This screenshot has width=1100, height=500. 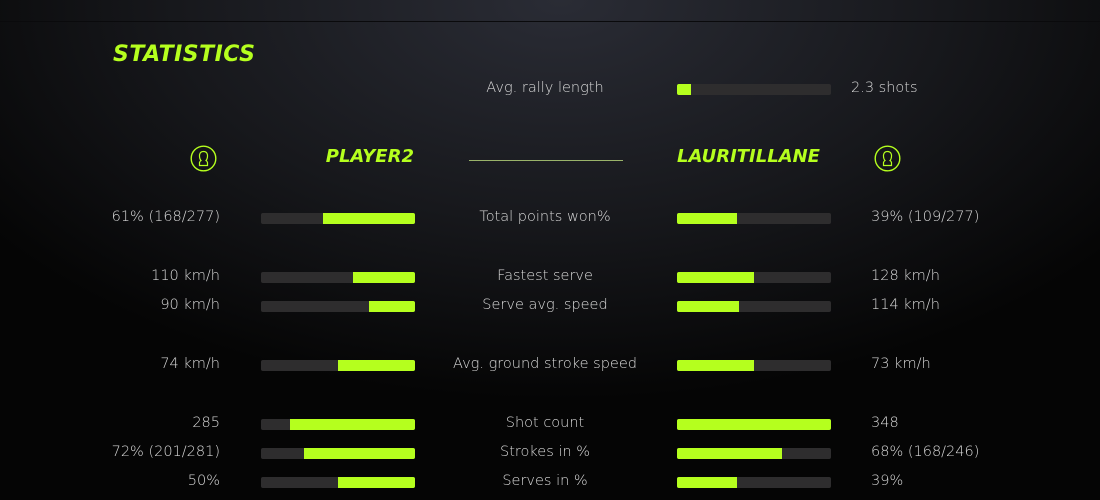 What do you see at coordinates (545, 217) in the screenshot?
I see `stat-label: Total points won%` at bounding box center [545, 217].